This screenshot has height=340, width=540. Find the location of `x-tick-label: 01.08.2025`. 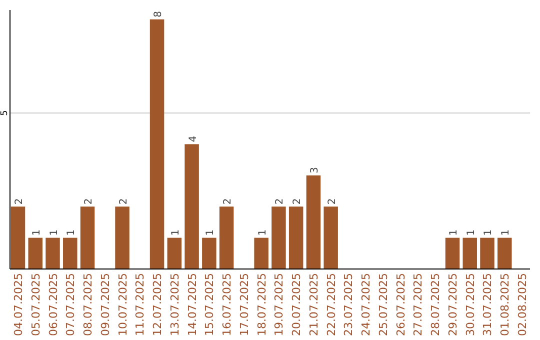

x-tick-label: 01.08.2025 is located at coordinates (505, 304).